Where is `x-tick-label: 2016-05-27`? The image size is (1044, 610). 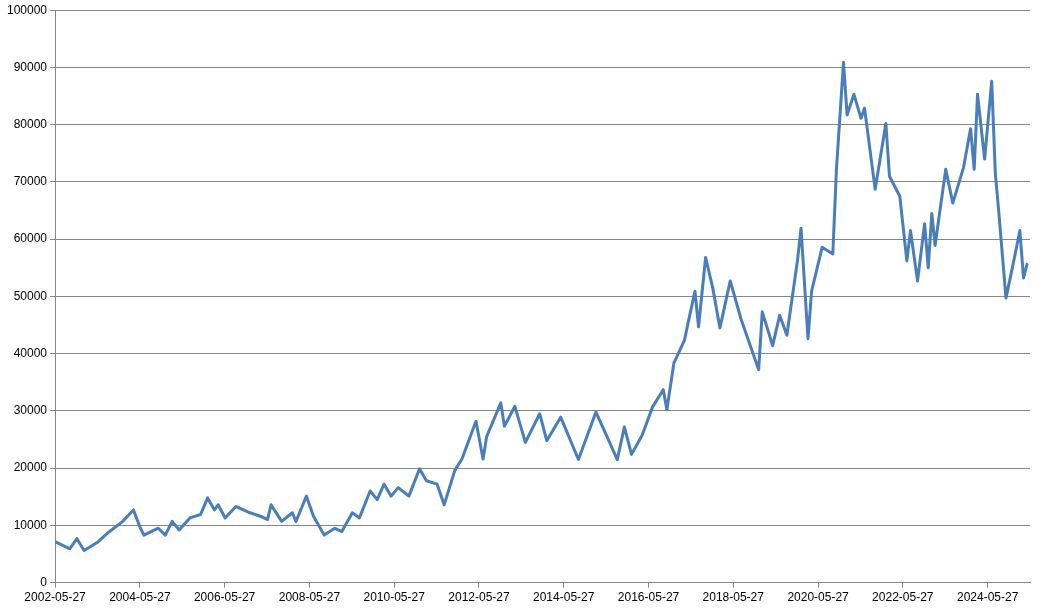 x-tick-label: 2016-05-27 is located at coordinates (648, 597).